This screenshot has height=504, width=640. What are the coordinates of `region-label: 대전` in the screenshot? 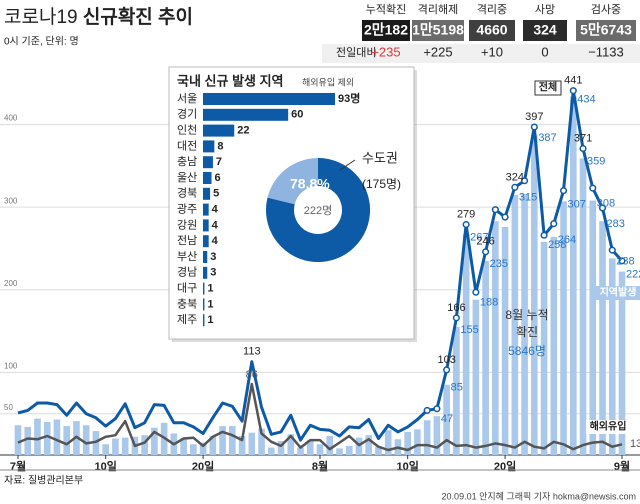 It's located at (187, 145).